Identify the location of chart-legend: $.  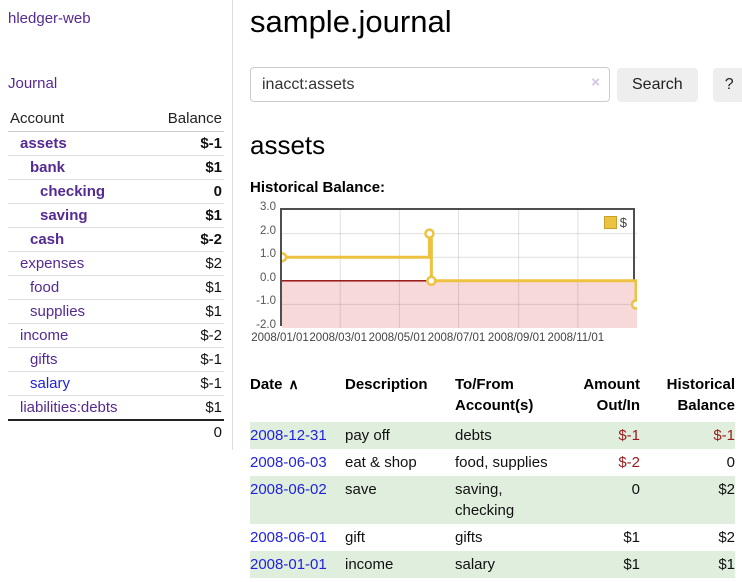
(615, 222).